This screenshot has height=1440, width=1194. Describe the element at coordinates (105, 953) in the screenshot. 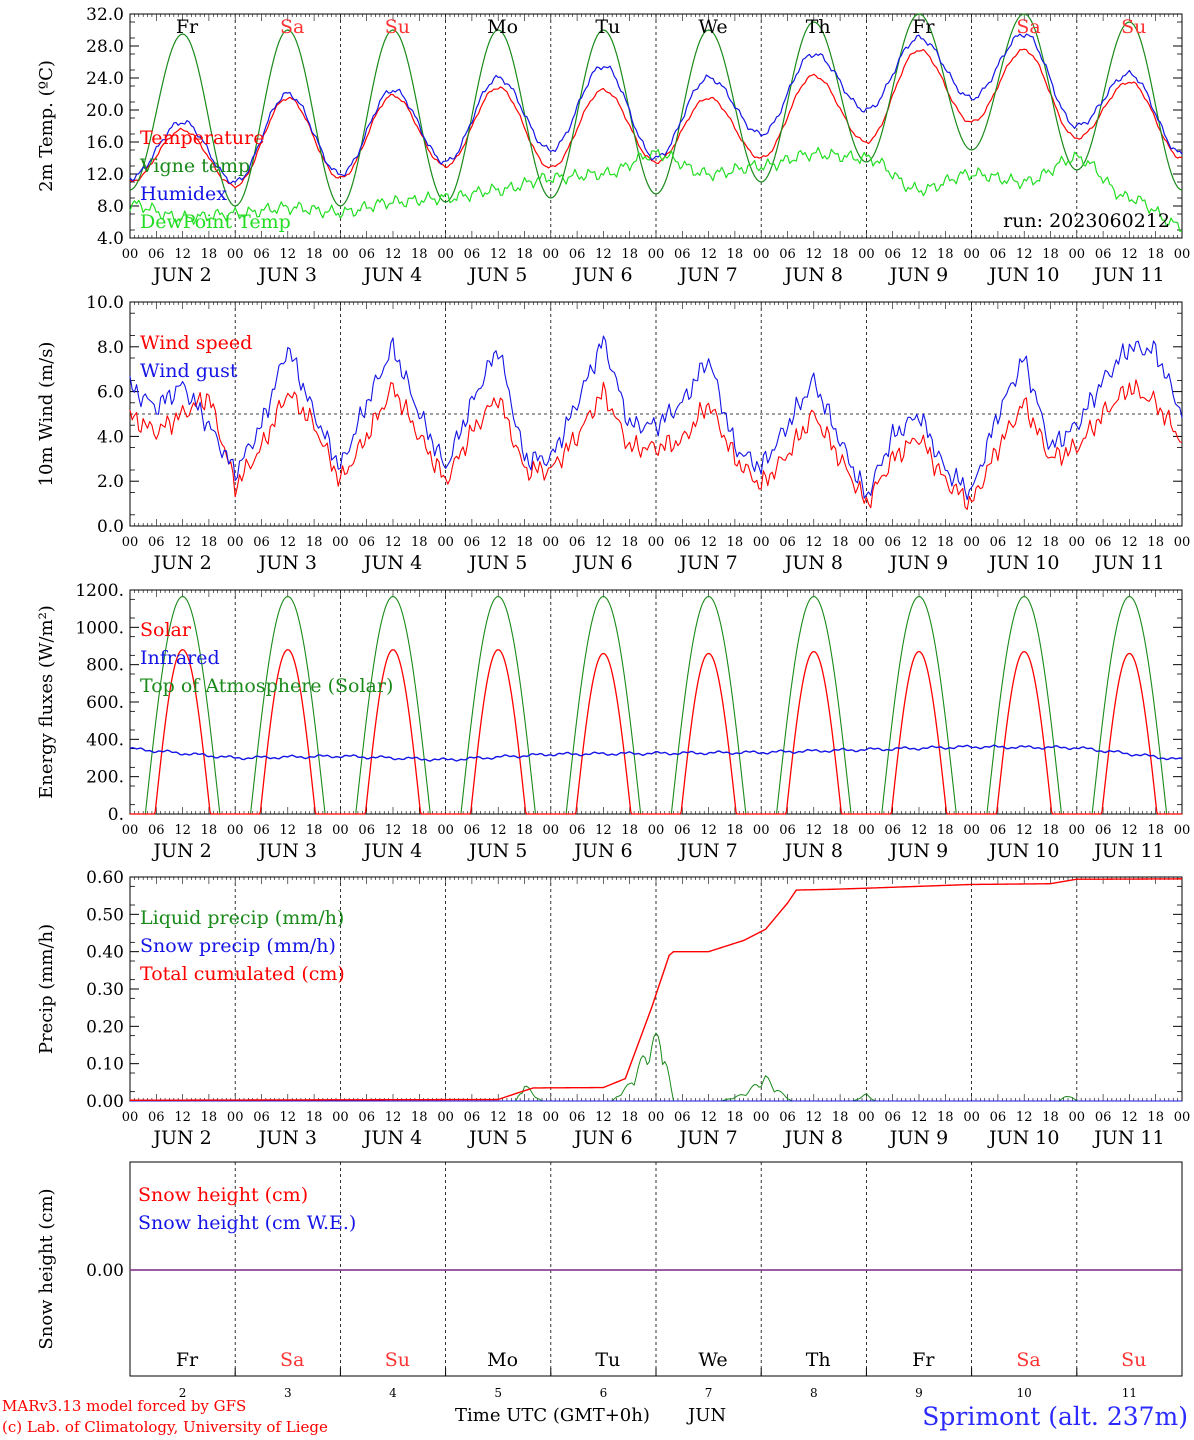

I see `y-tick-label: 0.40` at that location.